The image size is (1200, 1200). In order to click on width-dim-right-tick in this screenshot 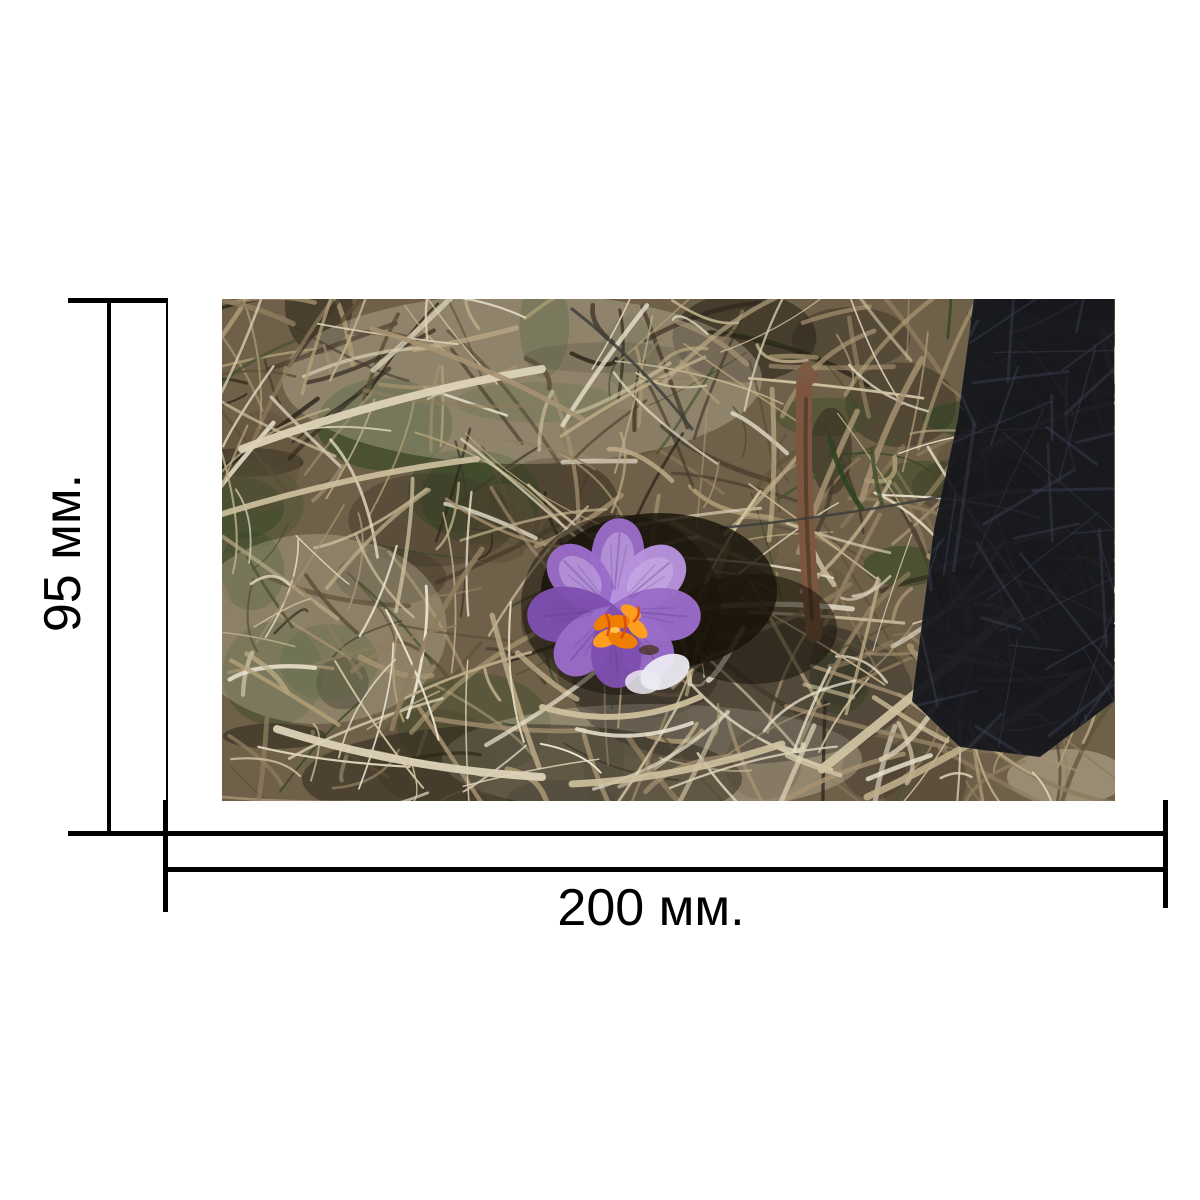, I will do `click(1165, 854)`.